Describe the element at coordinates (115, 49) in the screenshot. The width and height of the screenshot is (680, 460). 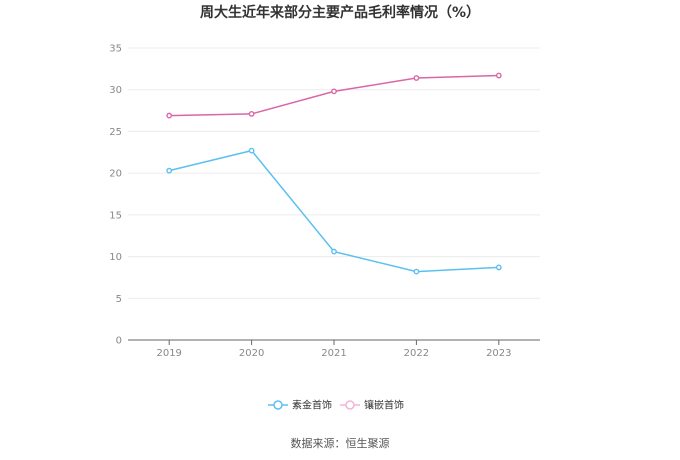
I see `y-tick-label: 35` at that location.